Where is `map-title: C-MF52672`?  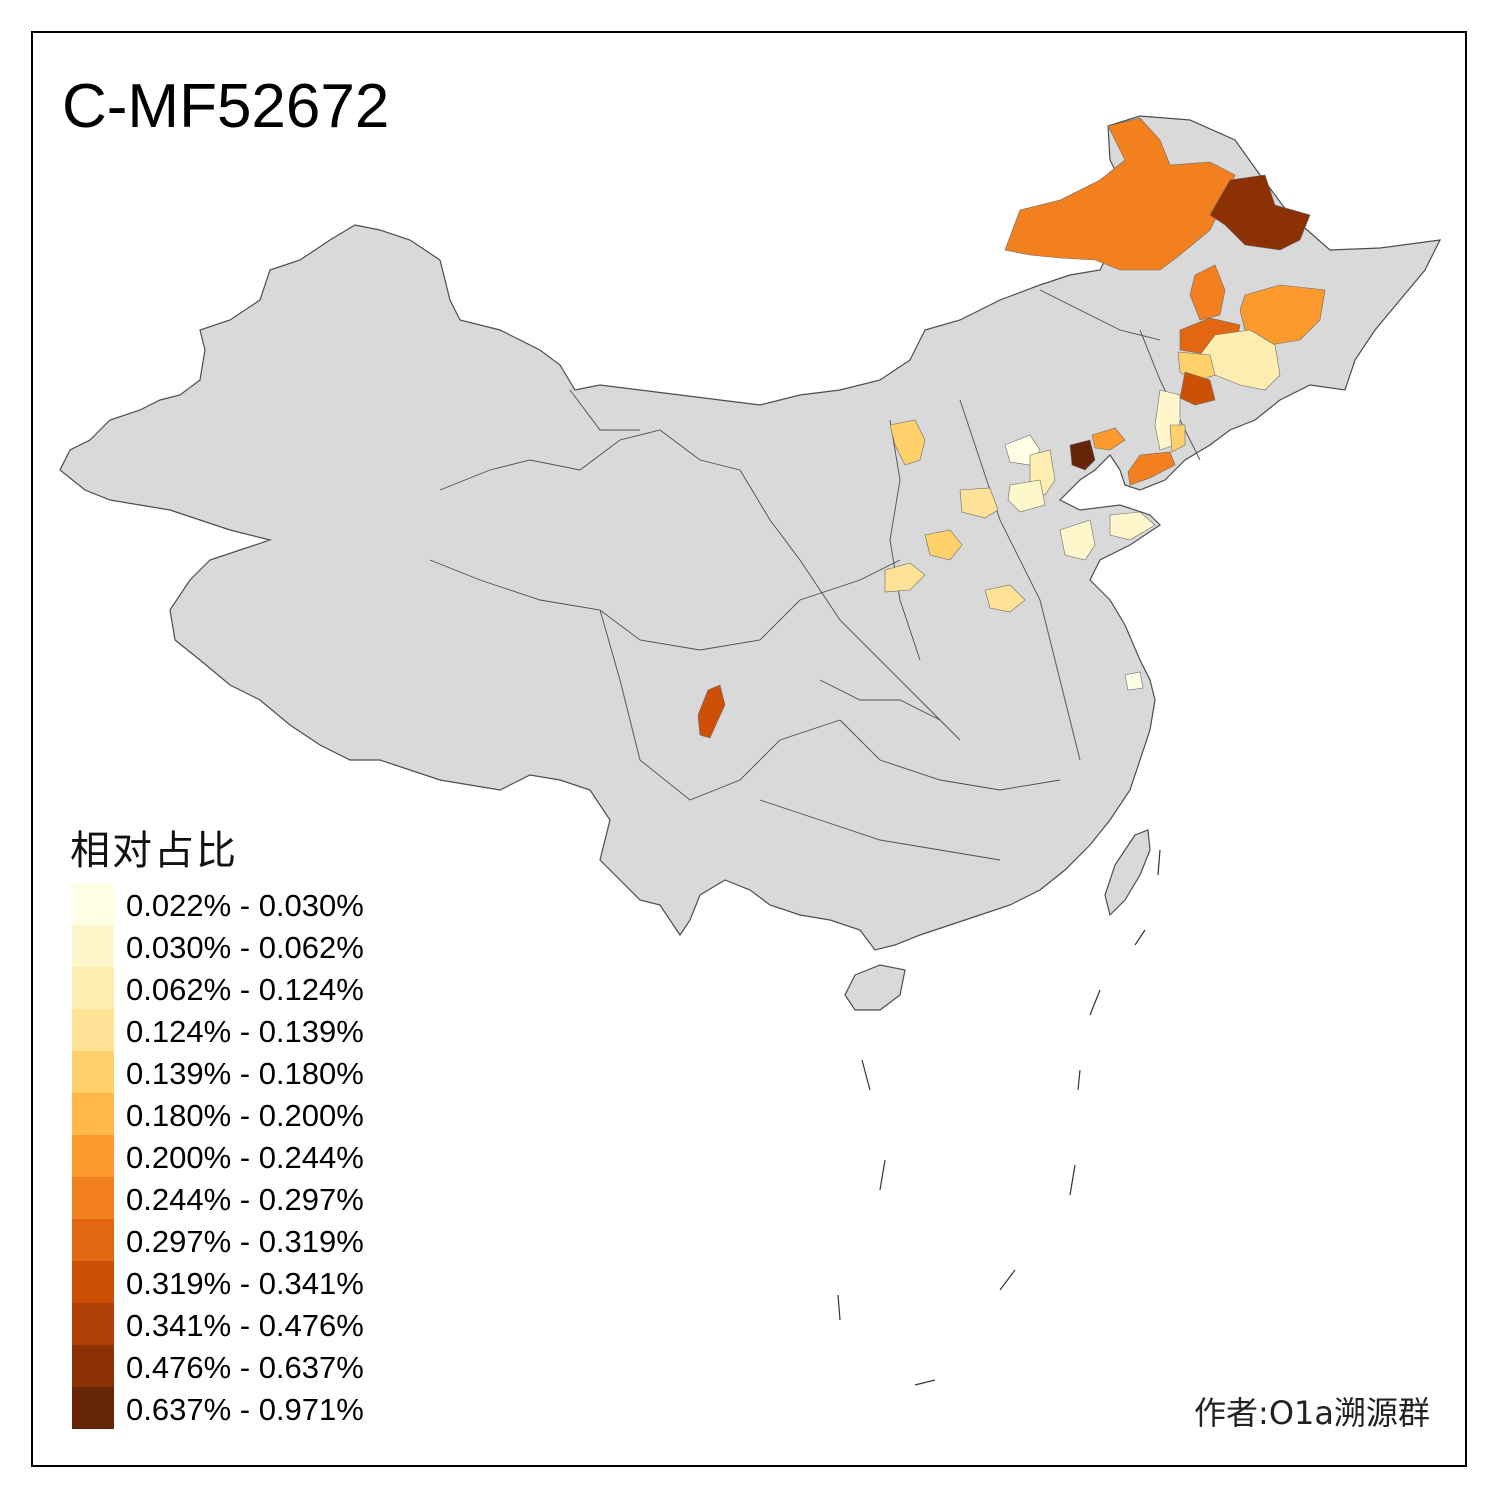 map-title: C-MF52672 is located at coordinates (226, 106).